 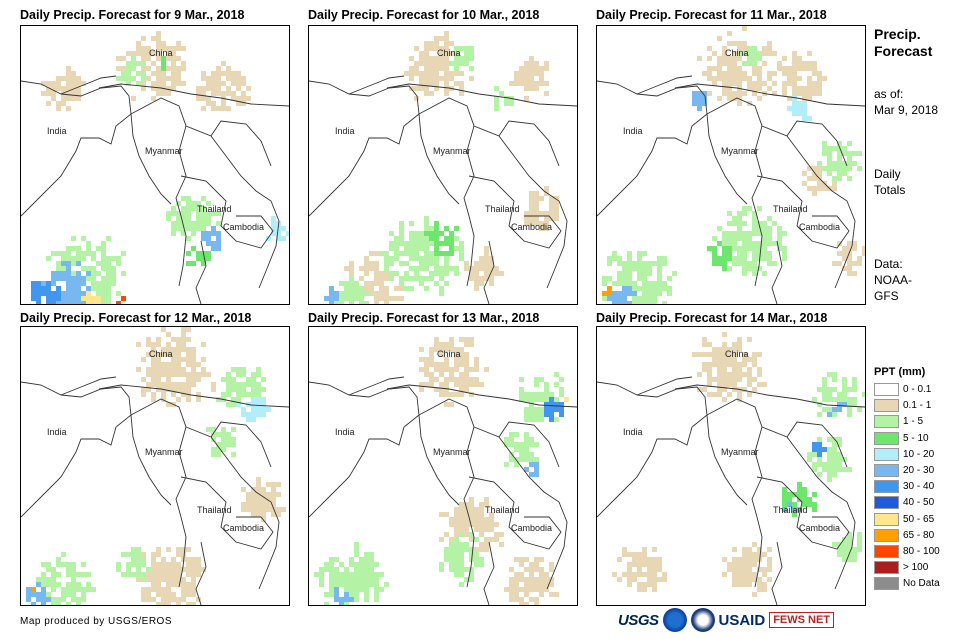 I want to click on legend-item: 1 - 5, so click(x=898, y=421).